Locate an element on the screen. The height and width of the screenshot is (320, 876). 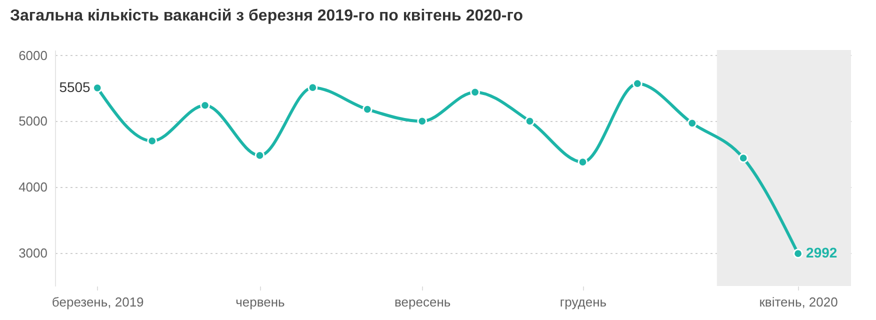
x-tick-label: грудень is located at coordinates (583, 302).